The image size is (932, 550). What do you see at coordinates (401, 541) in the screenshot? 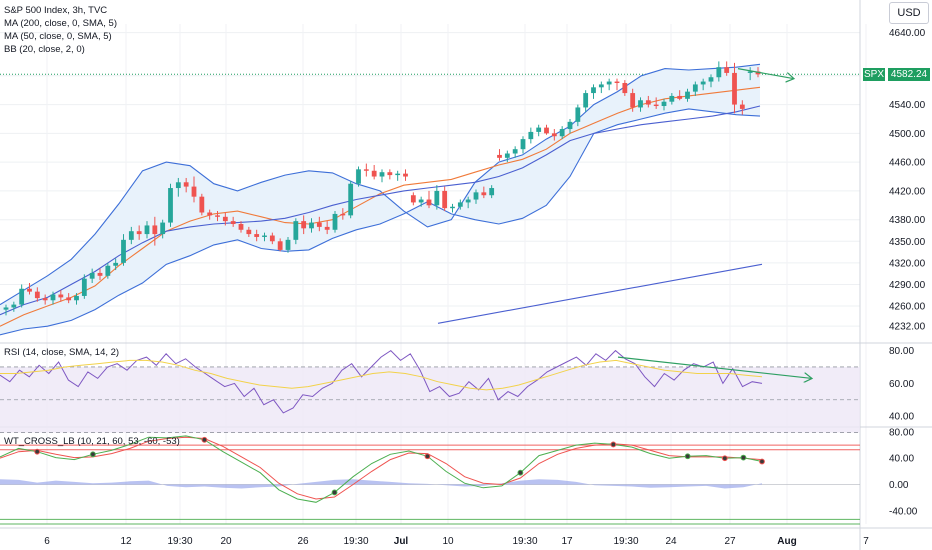
I see `time-tick-label: Jul` at bounding box center [401, 541].